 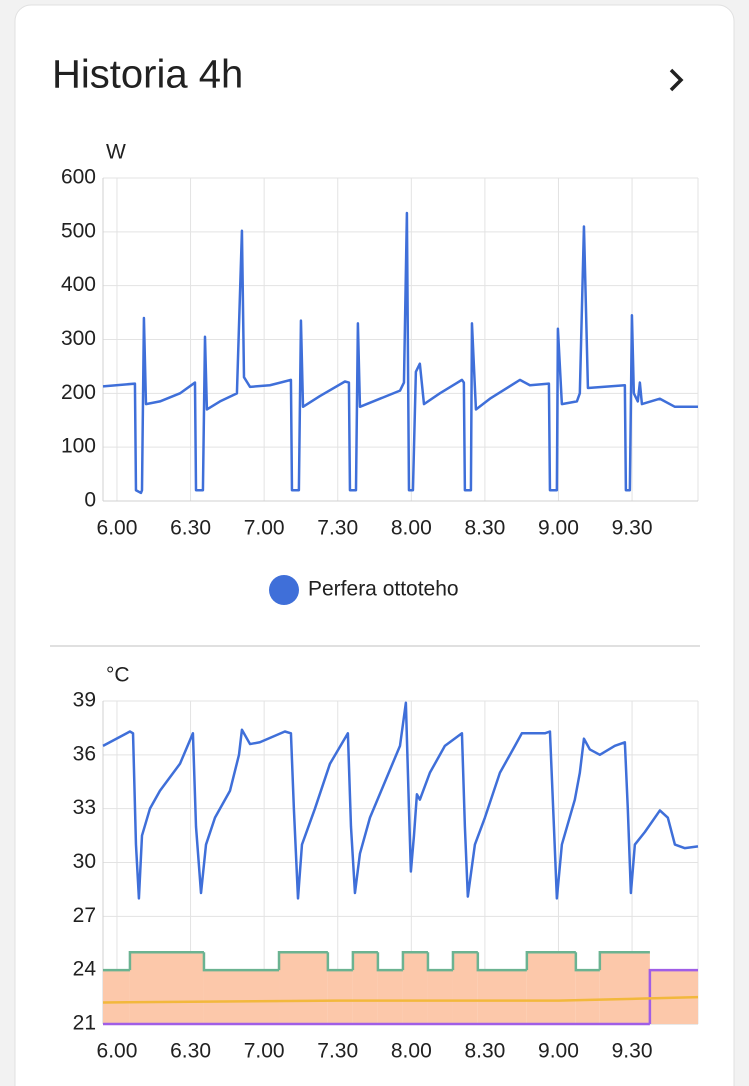 What do you see at coordinates (147, 75) in the screenshot?
I see `card-title: Historia 4h` at bounding box center [147, 75].